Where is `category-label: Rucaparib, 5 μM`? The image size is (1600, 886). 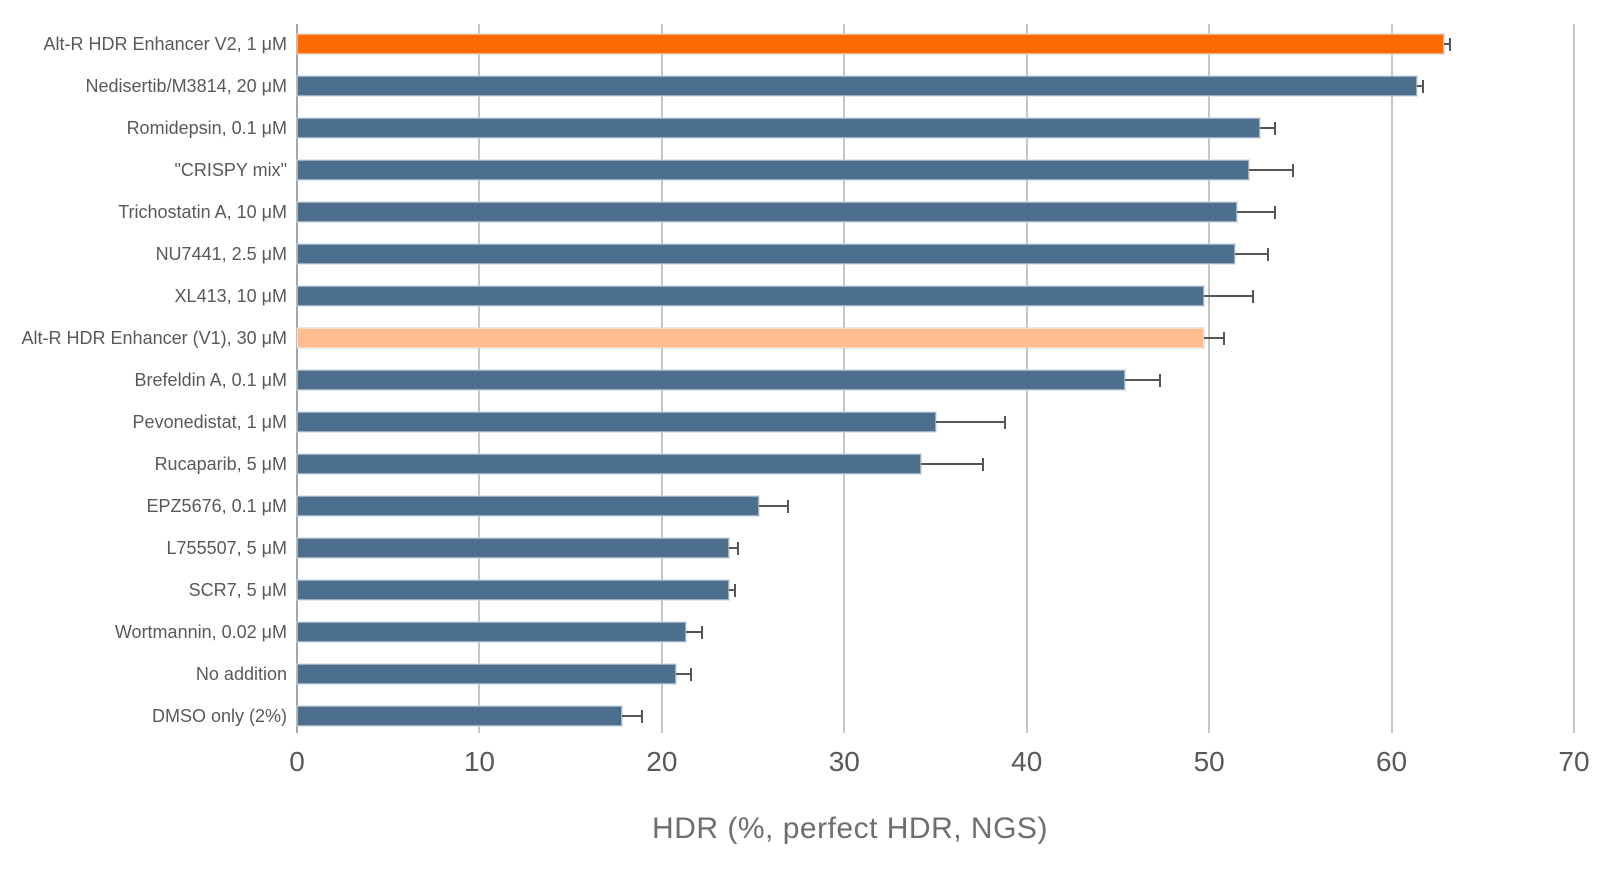
category-label: Rucaparib, 5 μM is located at coordinates (220, 464).